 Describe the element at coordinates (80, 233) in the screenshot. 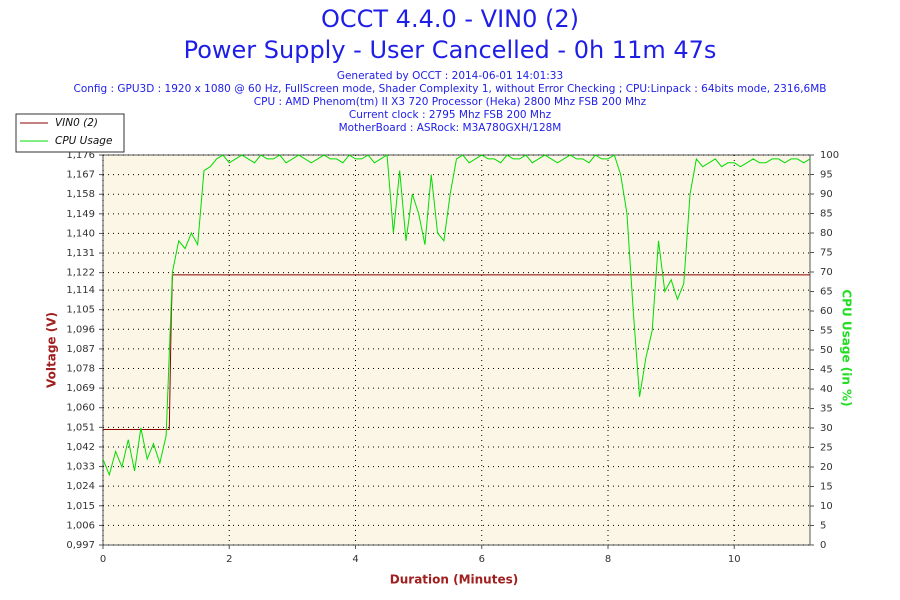

I see `y-tick-label: 1,140` at that location.